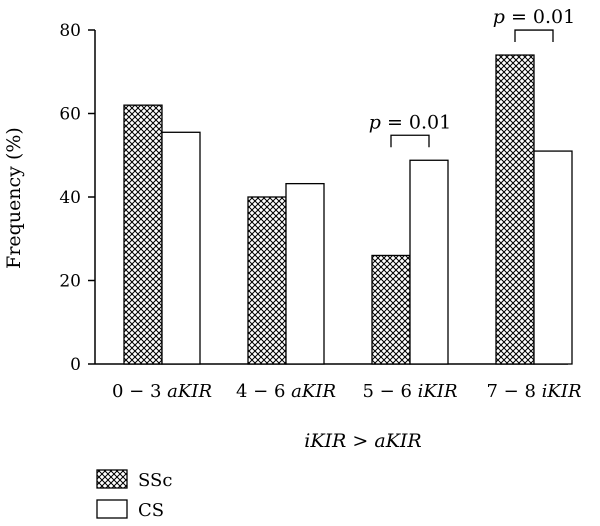 The image size is (600, 526). What do you see at coordinates (112, 509) in the screenshot?
I see `legend-swatch-cs` at bounding box center [112, 509].